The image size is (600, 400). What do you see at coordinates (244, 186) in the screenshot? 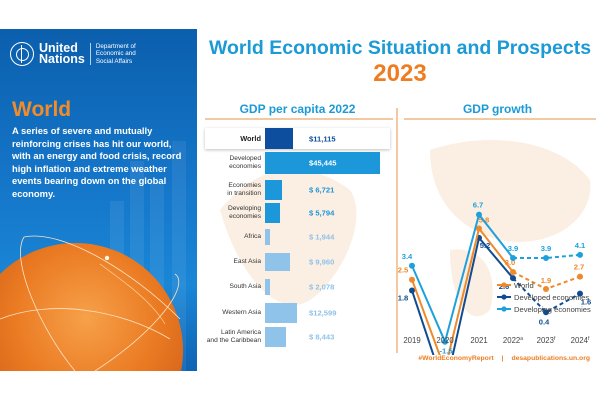
I see `bar-category-label-line: Economies` at bounding box center [244, 186].